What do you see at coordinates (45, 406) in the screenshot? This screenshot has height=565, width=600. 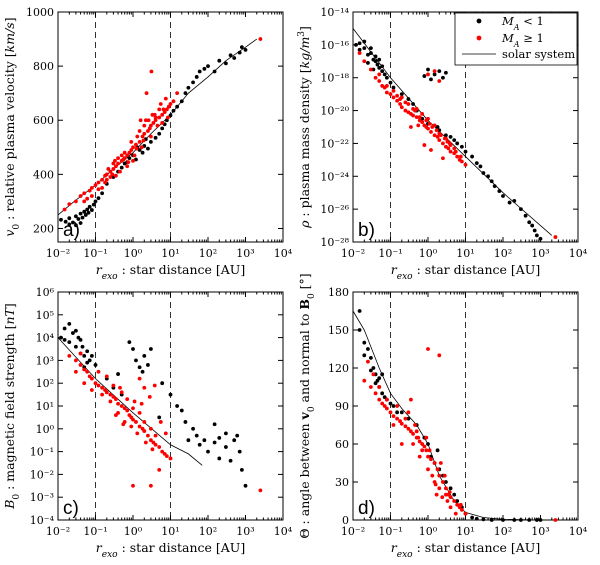 I see `y-tick-label: 10¹` at bounding box center [45, 406].